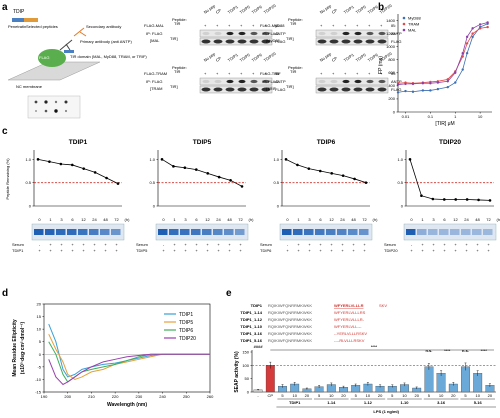  I want to click on lane-label: (h), so click(252, 219).